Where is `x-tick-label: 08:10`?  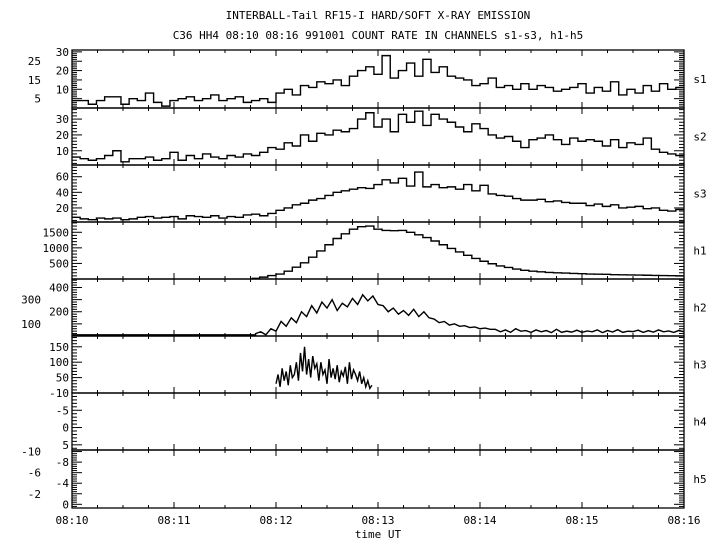 x-tick-label: 08:10 is located at coordinates (71, 520).